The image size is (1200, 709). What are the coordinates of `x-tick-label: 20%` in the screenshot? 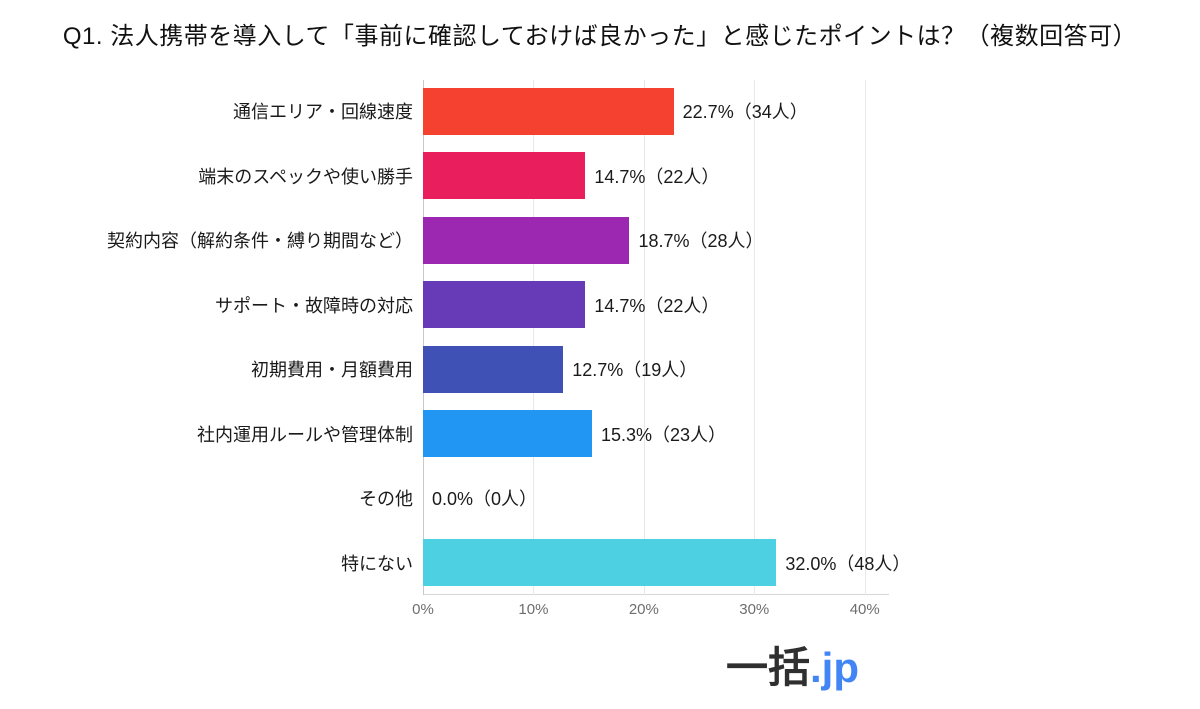 It's located at (643, 609).